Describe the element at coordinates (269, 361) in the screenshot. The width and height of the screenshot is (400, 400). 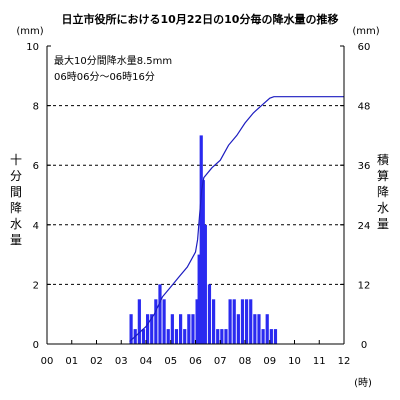
I see `x-tick-label: 09` at that location.